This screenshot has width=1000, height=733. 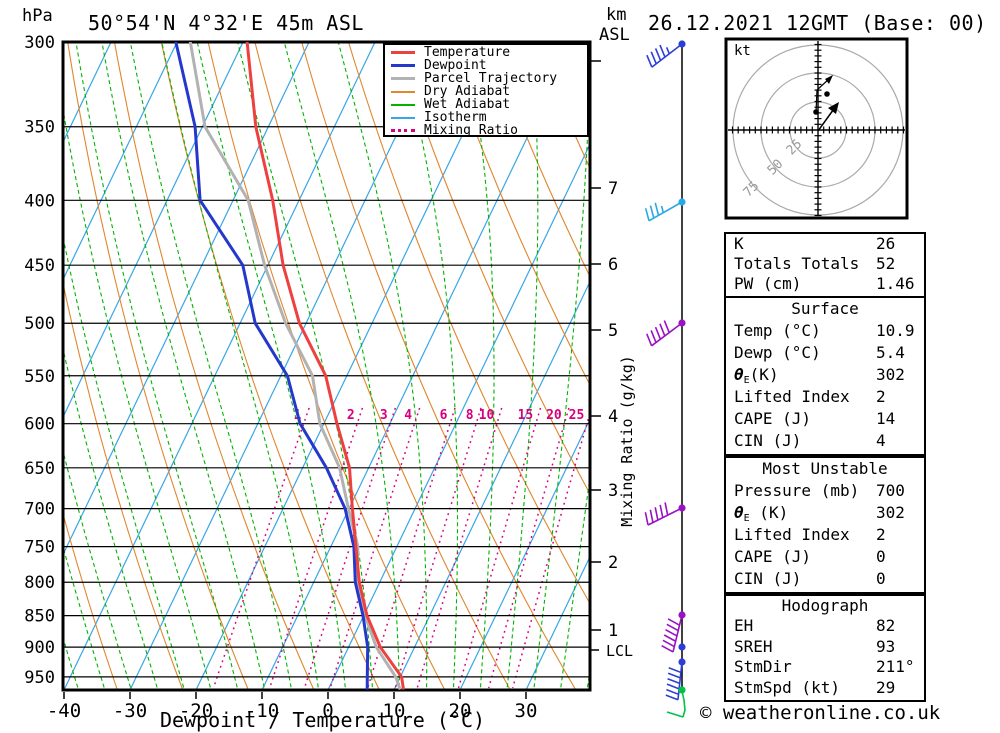 What do you see at coordinates (895, 667) in the screenshot?
I see `table-row-value: 211°` at bounding box center [895, 667].